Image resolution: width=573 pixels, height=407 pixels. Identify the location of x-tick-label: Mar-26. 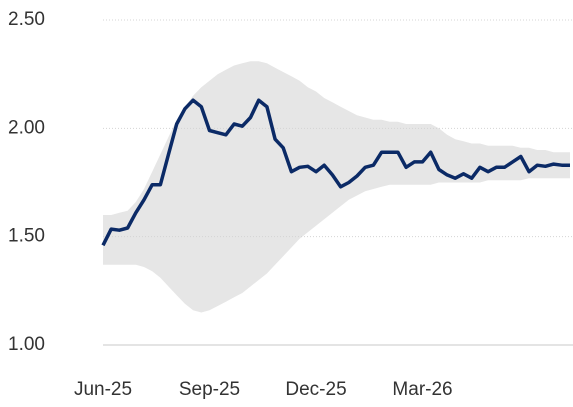
(422, 389).